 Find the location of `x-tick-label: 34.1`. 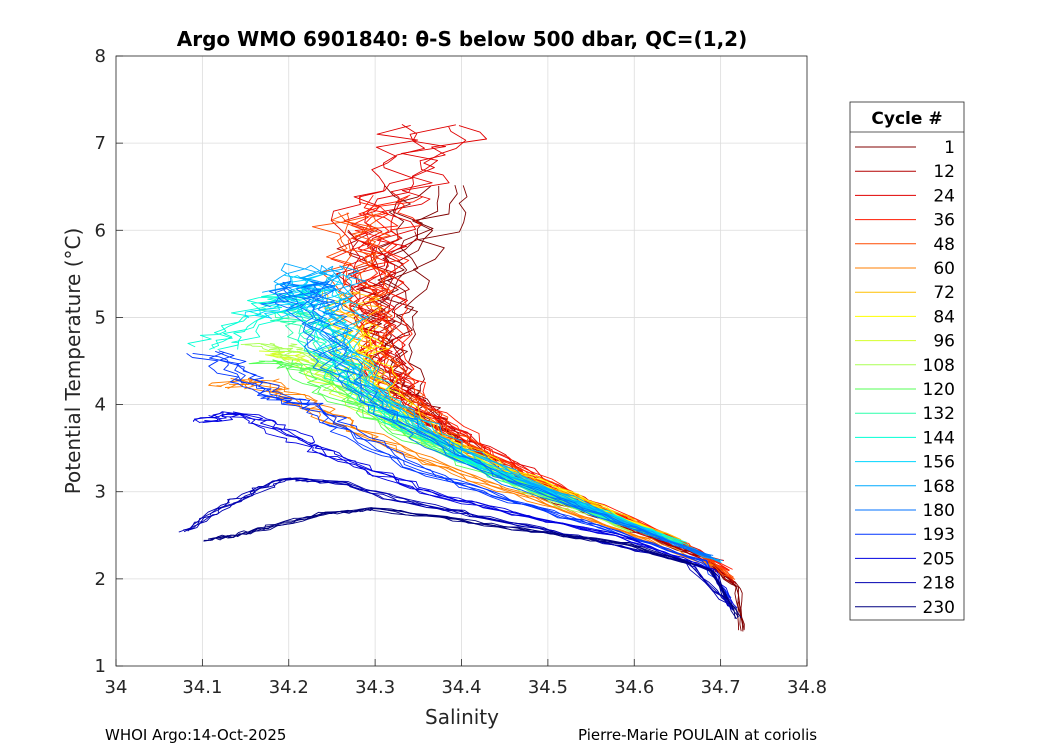

x-tick-label: 34.1 is located at coordinates (202, 687).